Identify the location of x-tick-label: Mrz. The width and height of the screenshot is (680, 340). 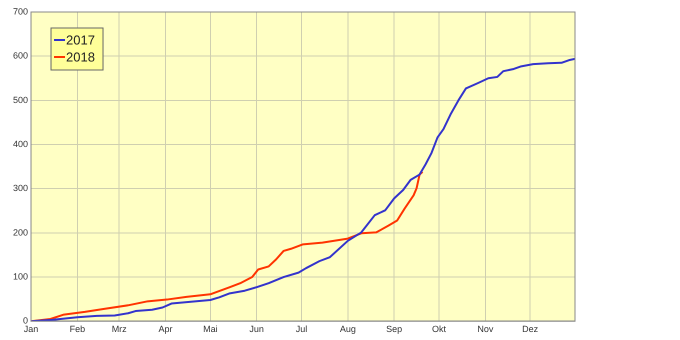
(120, 329).